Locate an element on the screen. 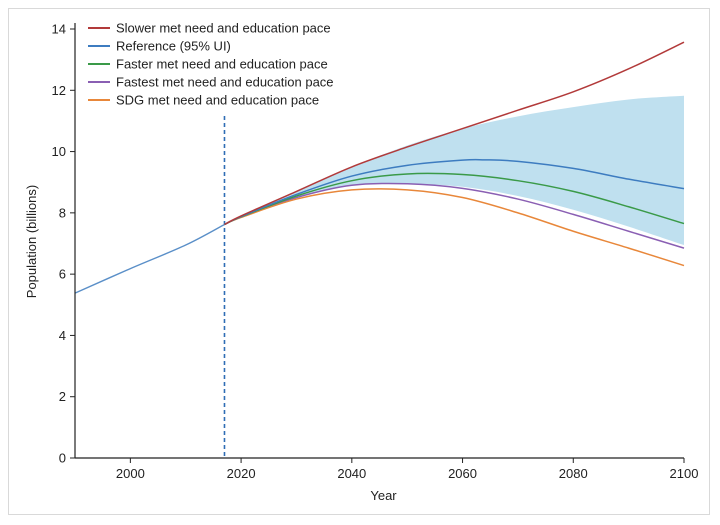  x-tick-label: 2000 is located at coordinates (130, 473).